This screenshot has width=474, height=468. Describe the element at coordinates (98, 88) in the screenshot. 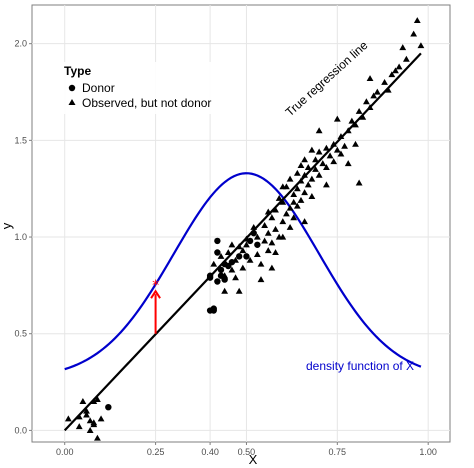

I see `legend-entry-donor: Donor` at that location.